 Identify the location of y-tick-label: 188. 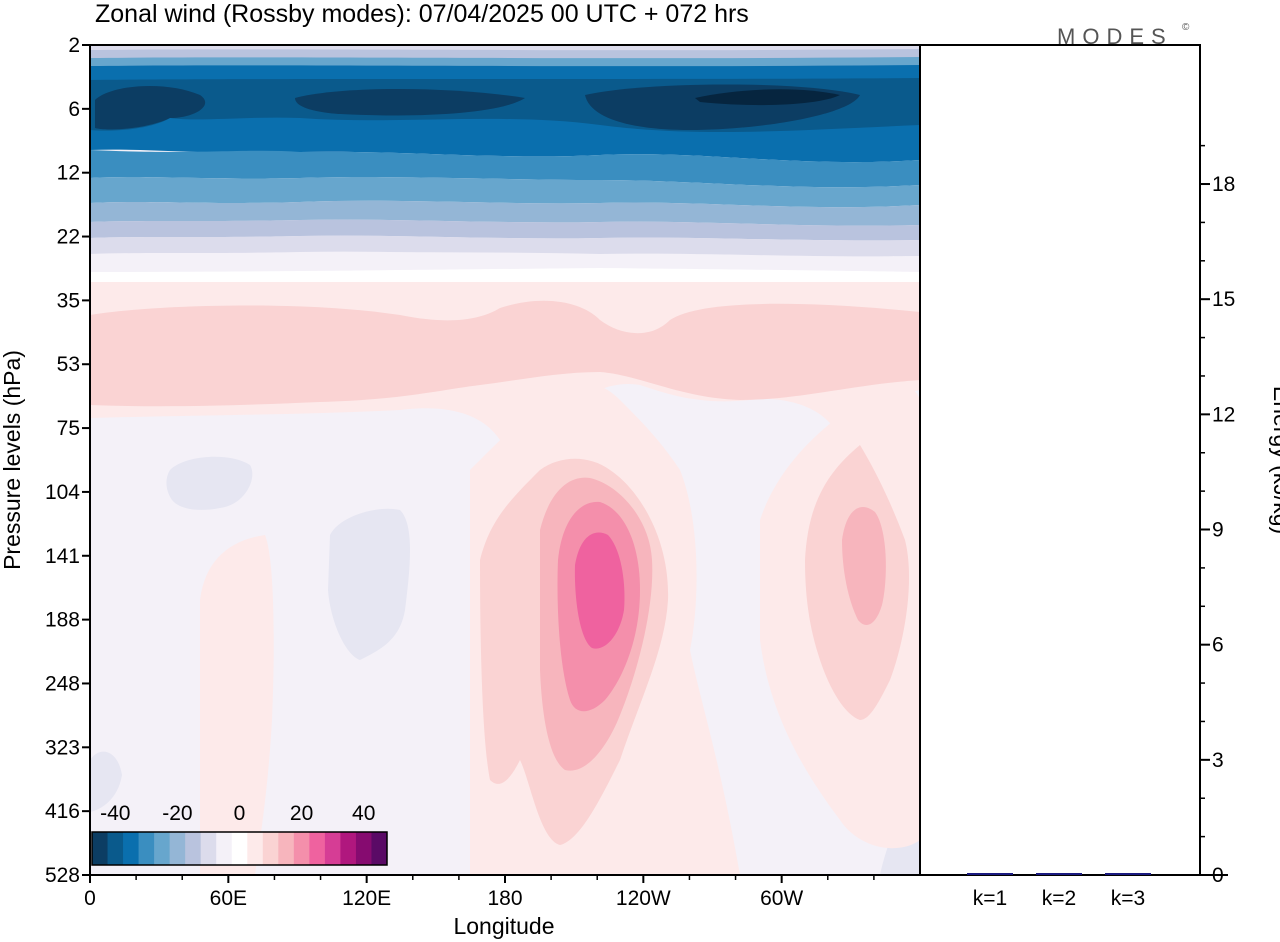
(62, 620).